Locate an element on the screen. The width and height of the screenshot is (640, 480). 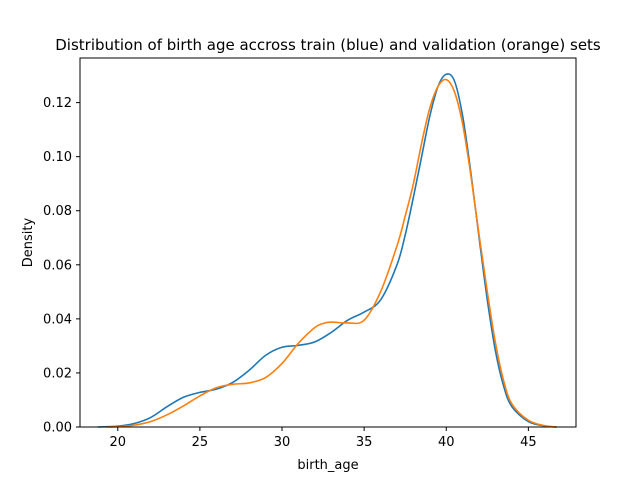
x-axis-label: birth_age is located at coordinates (327, 465).